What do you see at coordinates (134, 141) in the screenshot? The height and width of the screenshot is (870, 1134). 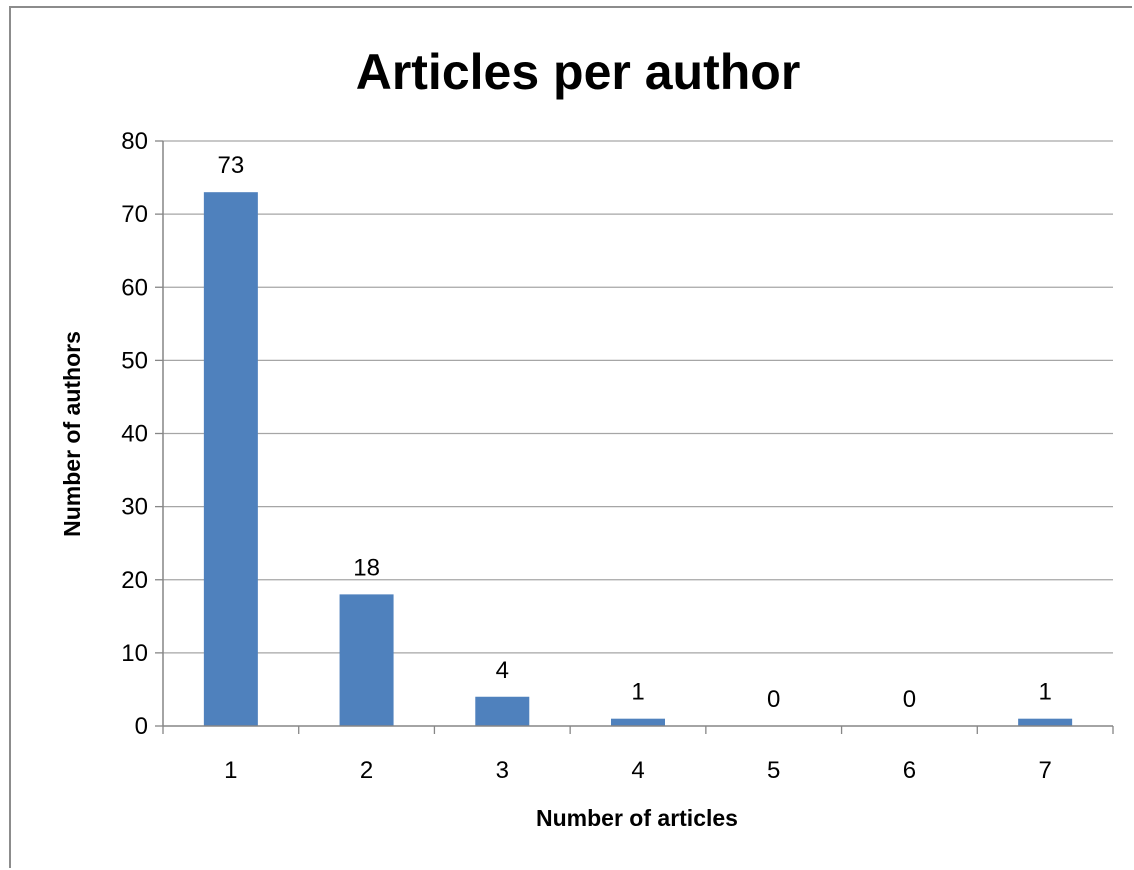 I see `y-tick-label: 80` at bounding box center [134, 141].